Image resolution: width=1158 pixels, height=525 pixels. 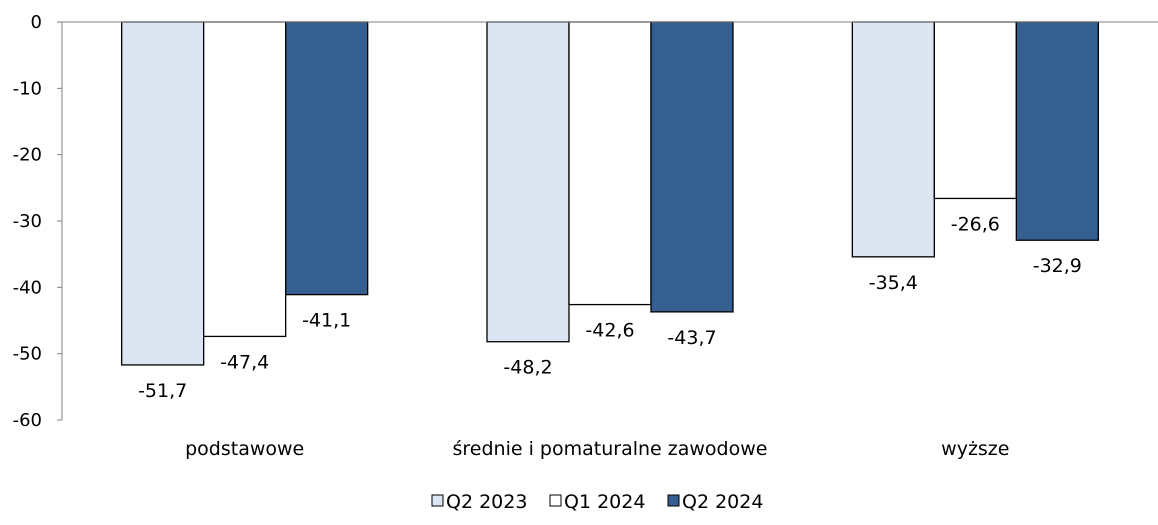 What do you see at coordinates (27, 354) in the screenshot?
I see `y-tick-label: -50` at bounding box center [27, 354].